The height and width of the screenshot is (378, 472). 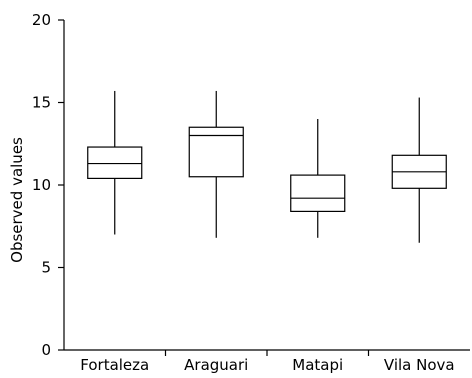 I want to click on y-tick-label-0: 0, so click(x=46, y=350).